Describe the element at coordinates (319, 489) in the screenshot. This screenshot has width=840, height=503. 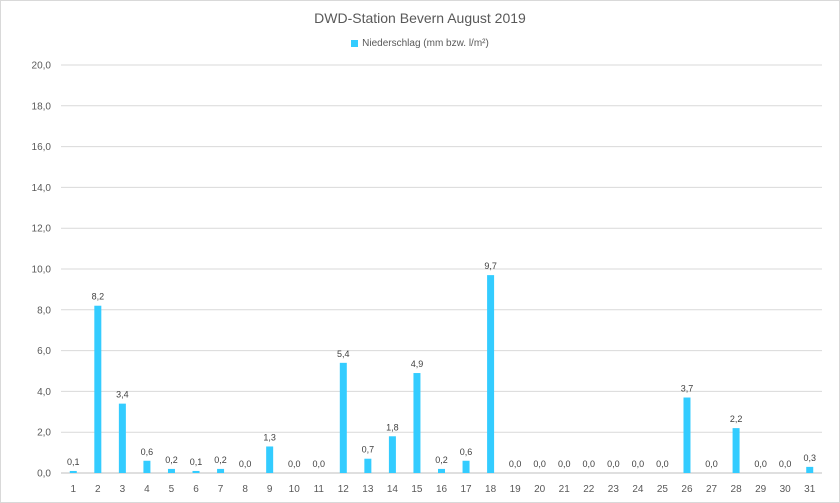
I see `x-tick-label: 11` at that location.